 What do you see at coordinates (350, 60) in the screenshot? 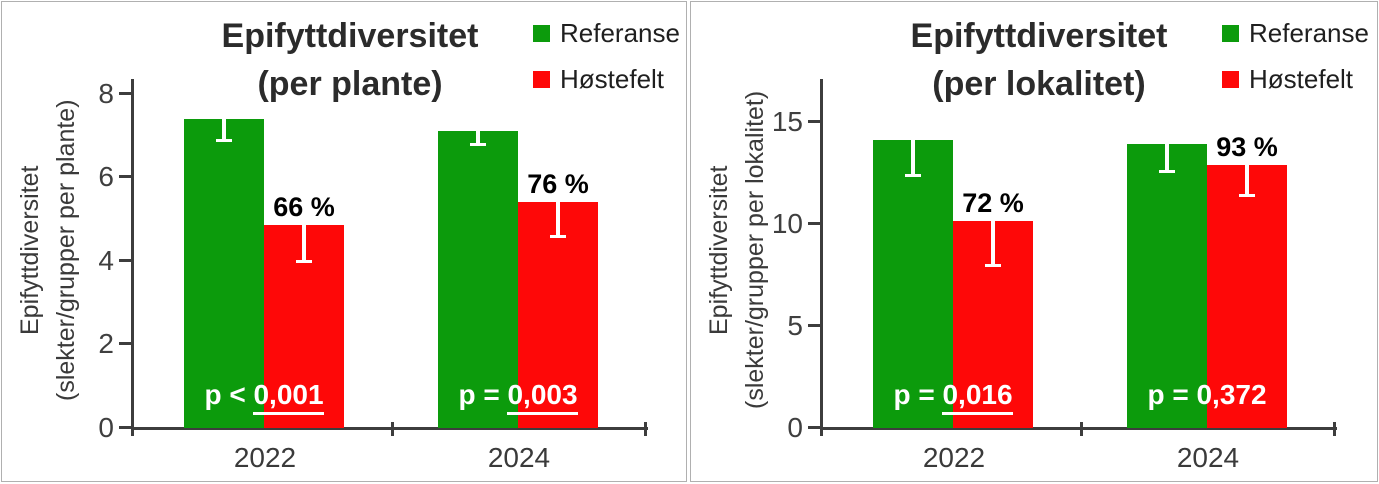
I see `chart-title: Epifyttdiversitet (per plante)` at bounding box center [350, 60].